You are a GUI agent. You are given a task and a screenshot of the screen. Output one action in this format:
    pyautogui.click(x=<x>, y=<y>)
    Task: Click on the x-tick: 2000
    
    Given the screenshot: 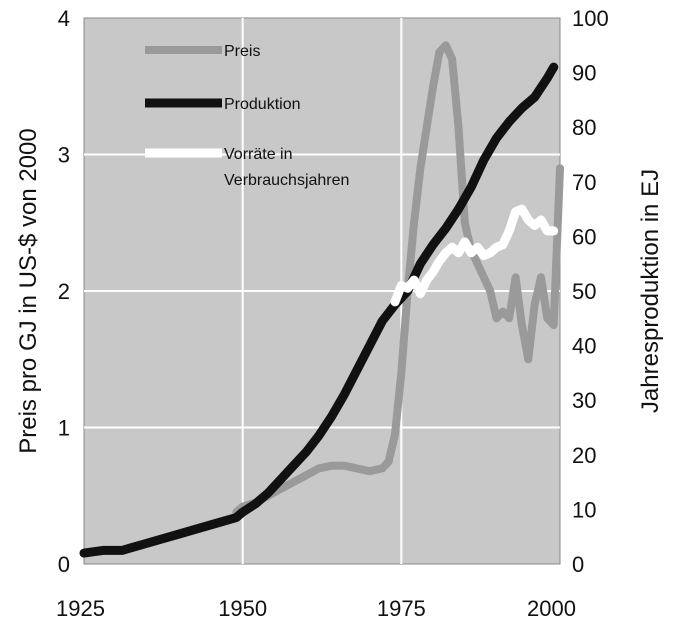 What is the action you would take?
    pyautogui.click(x=551, y=608)
    